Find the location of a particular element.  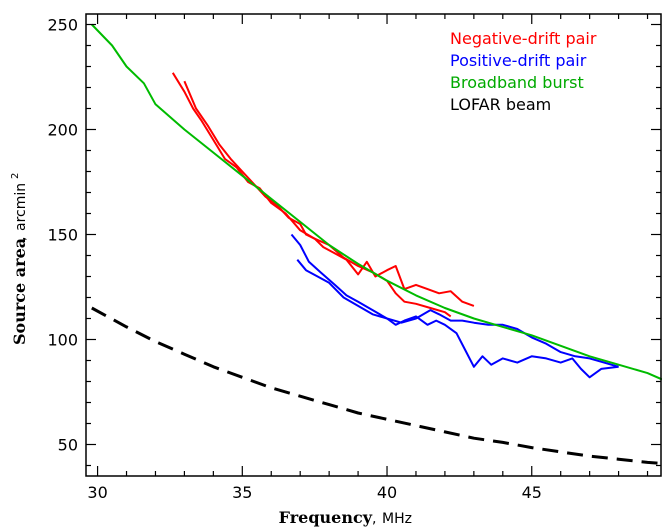

x-tick-label: 35 is located at coordinates (242, 492).